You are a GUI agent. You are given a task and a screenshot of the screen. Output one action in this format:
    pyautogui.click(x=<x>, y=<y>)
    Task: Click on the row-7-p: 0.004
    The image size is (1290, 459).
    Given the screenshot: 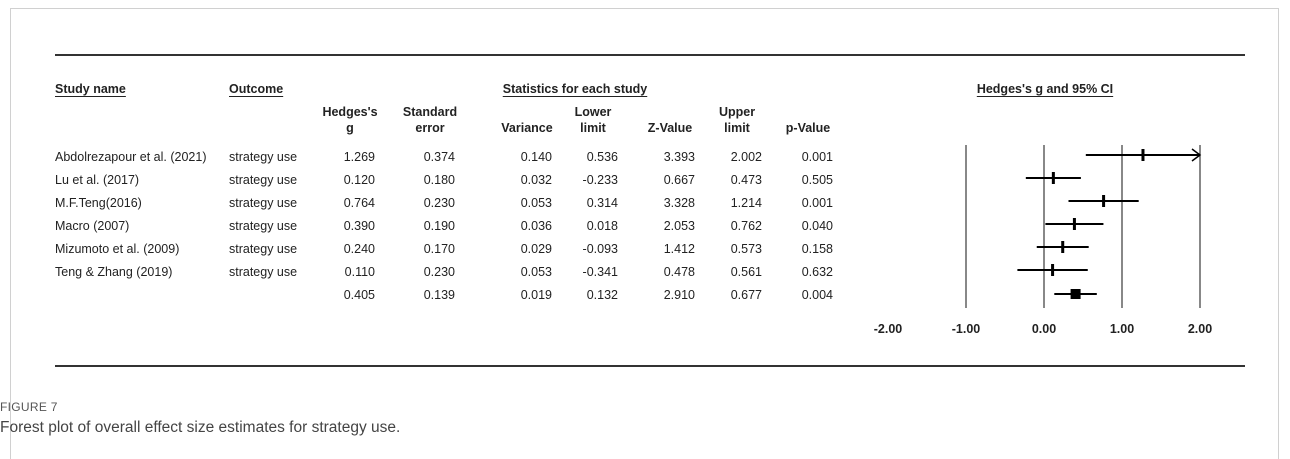 What is the action you would take?
    pyautogui.click(x=817, y=295)
    